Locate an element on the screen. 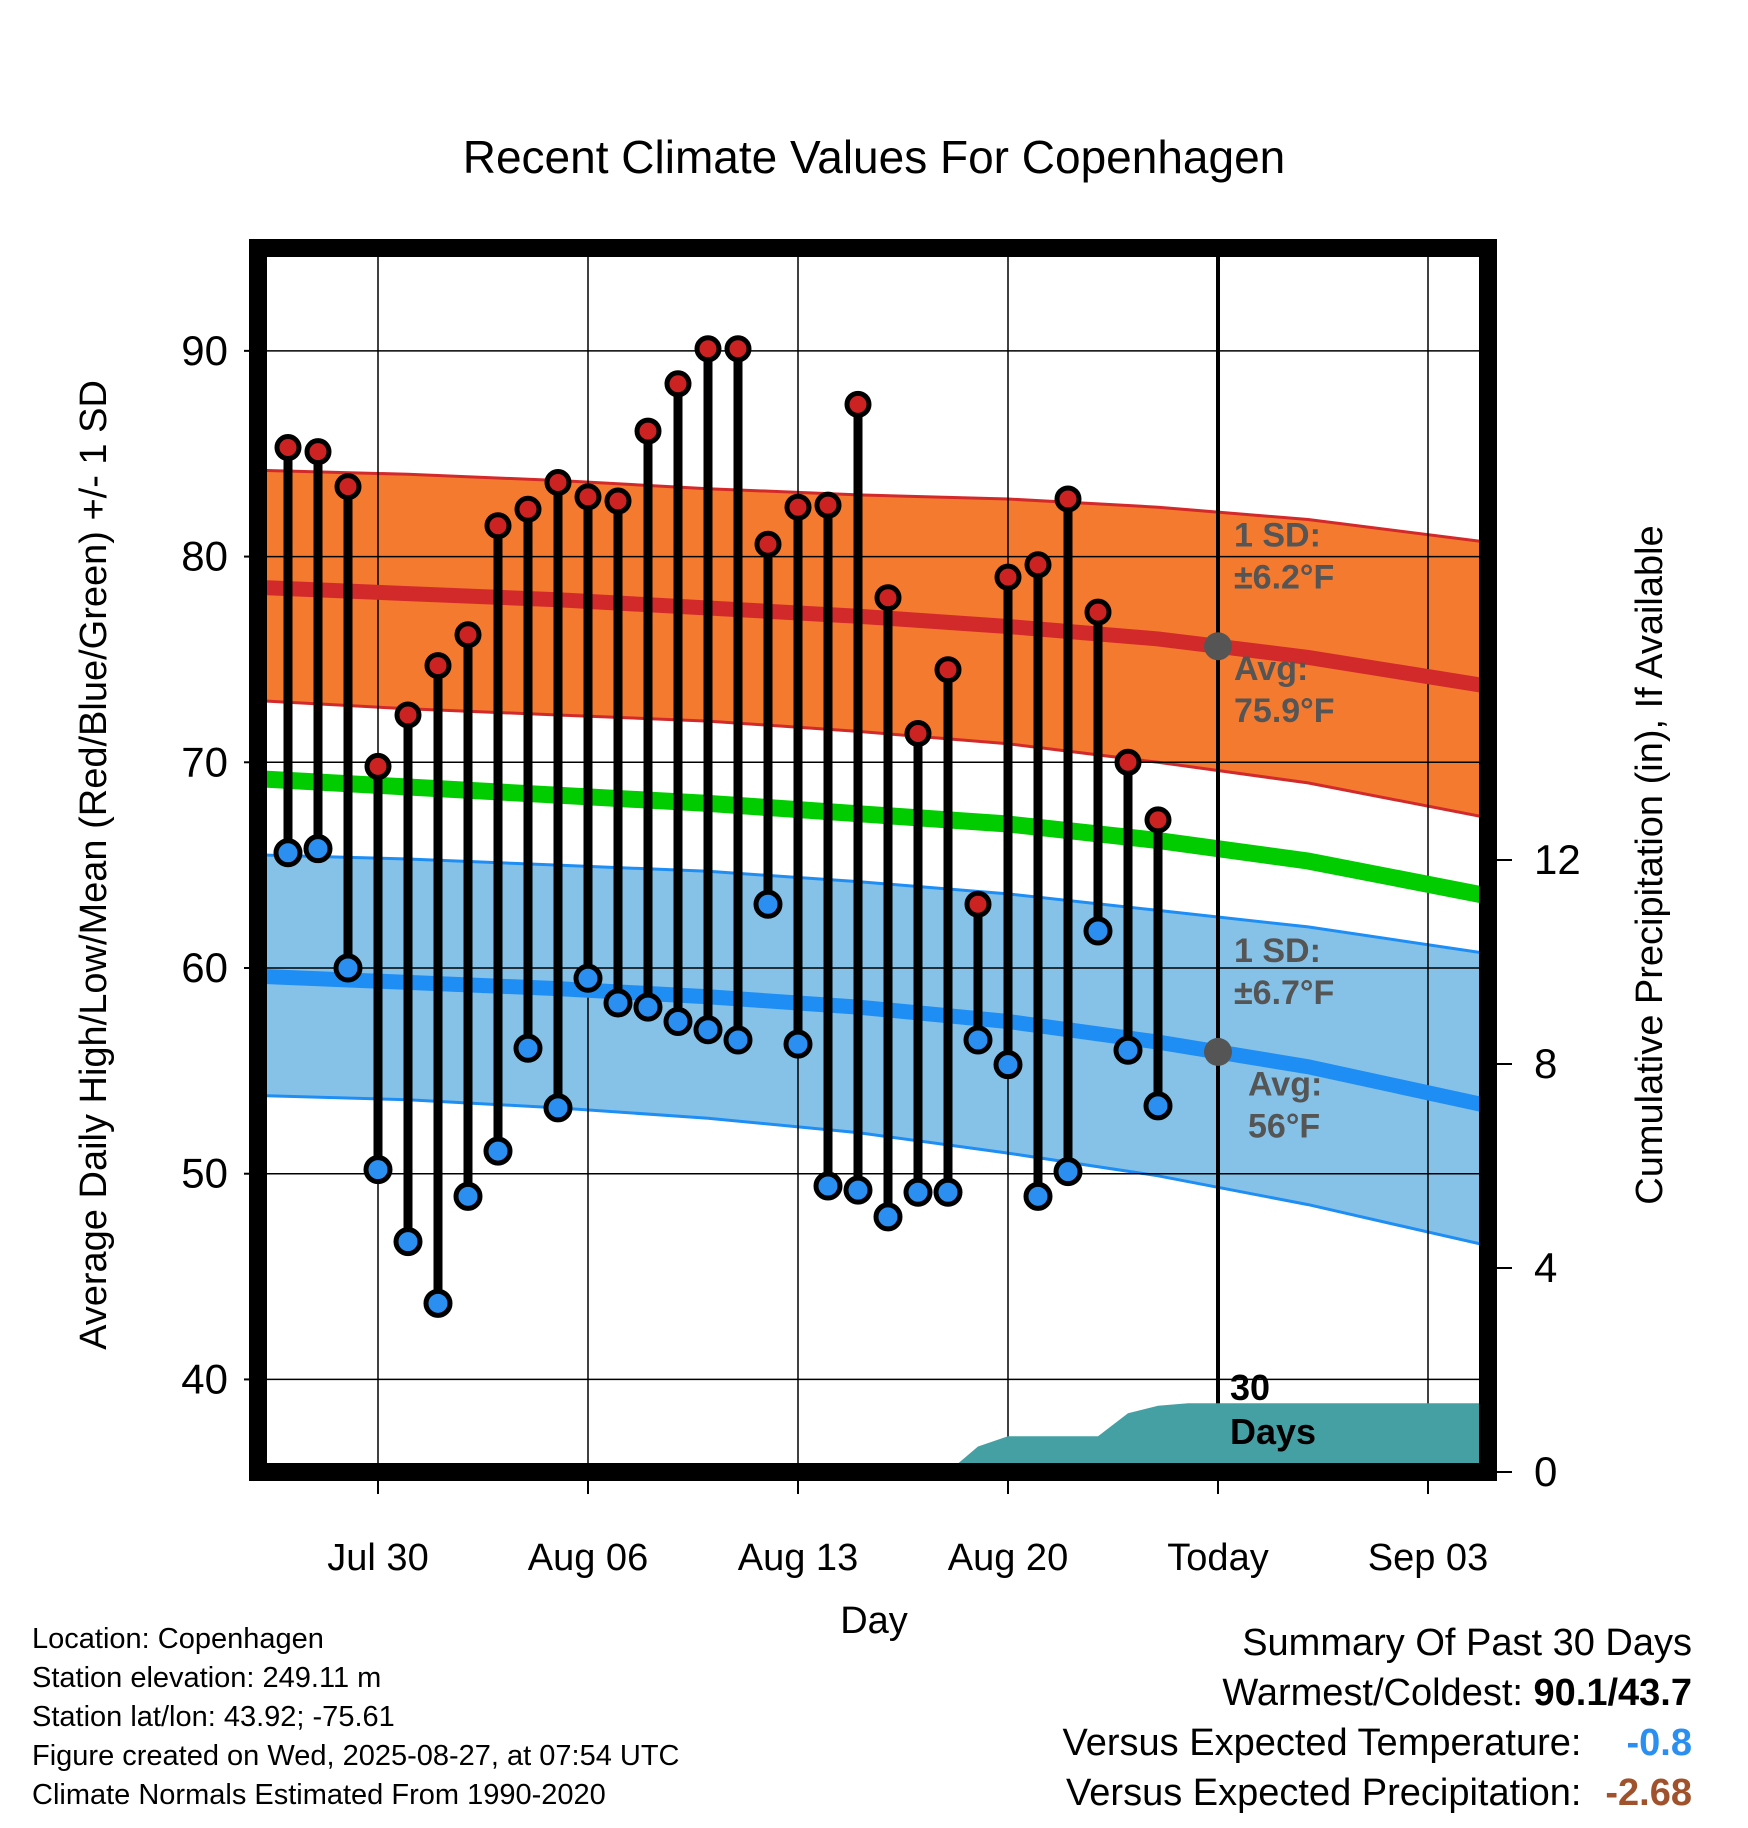 The width and height of the screenshot is (1748, 1828). normals-text: Climate Normals Estimated From 1990-2020 is located at coordinates (319, 1795).